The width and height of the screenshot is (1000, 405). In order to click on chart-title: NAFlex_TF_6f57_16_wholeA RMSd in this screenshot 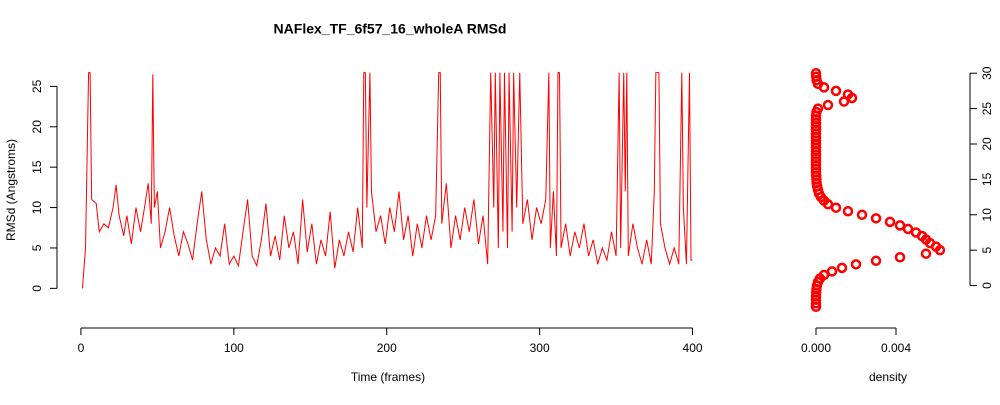, I will do `click(390, 29)`.